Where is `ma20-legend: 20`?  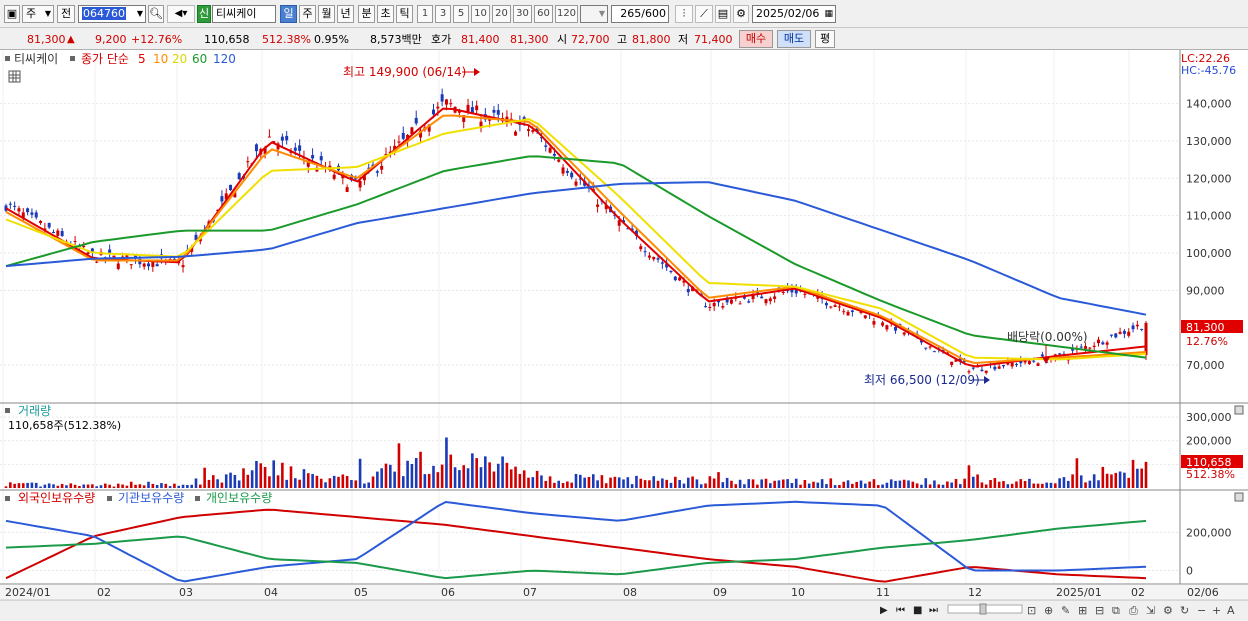 ma20-legend: 20 is located at coordinates (179, 59).